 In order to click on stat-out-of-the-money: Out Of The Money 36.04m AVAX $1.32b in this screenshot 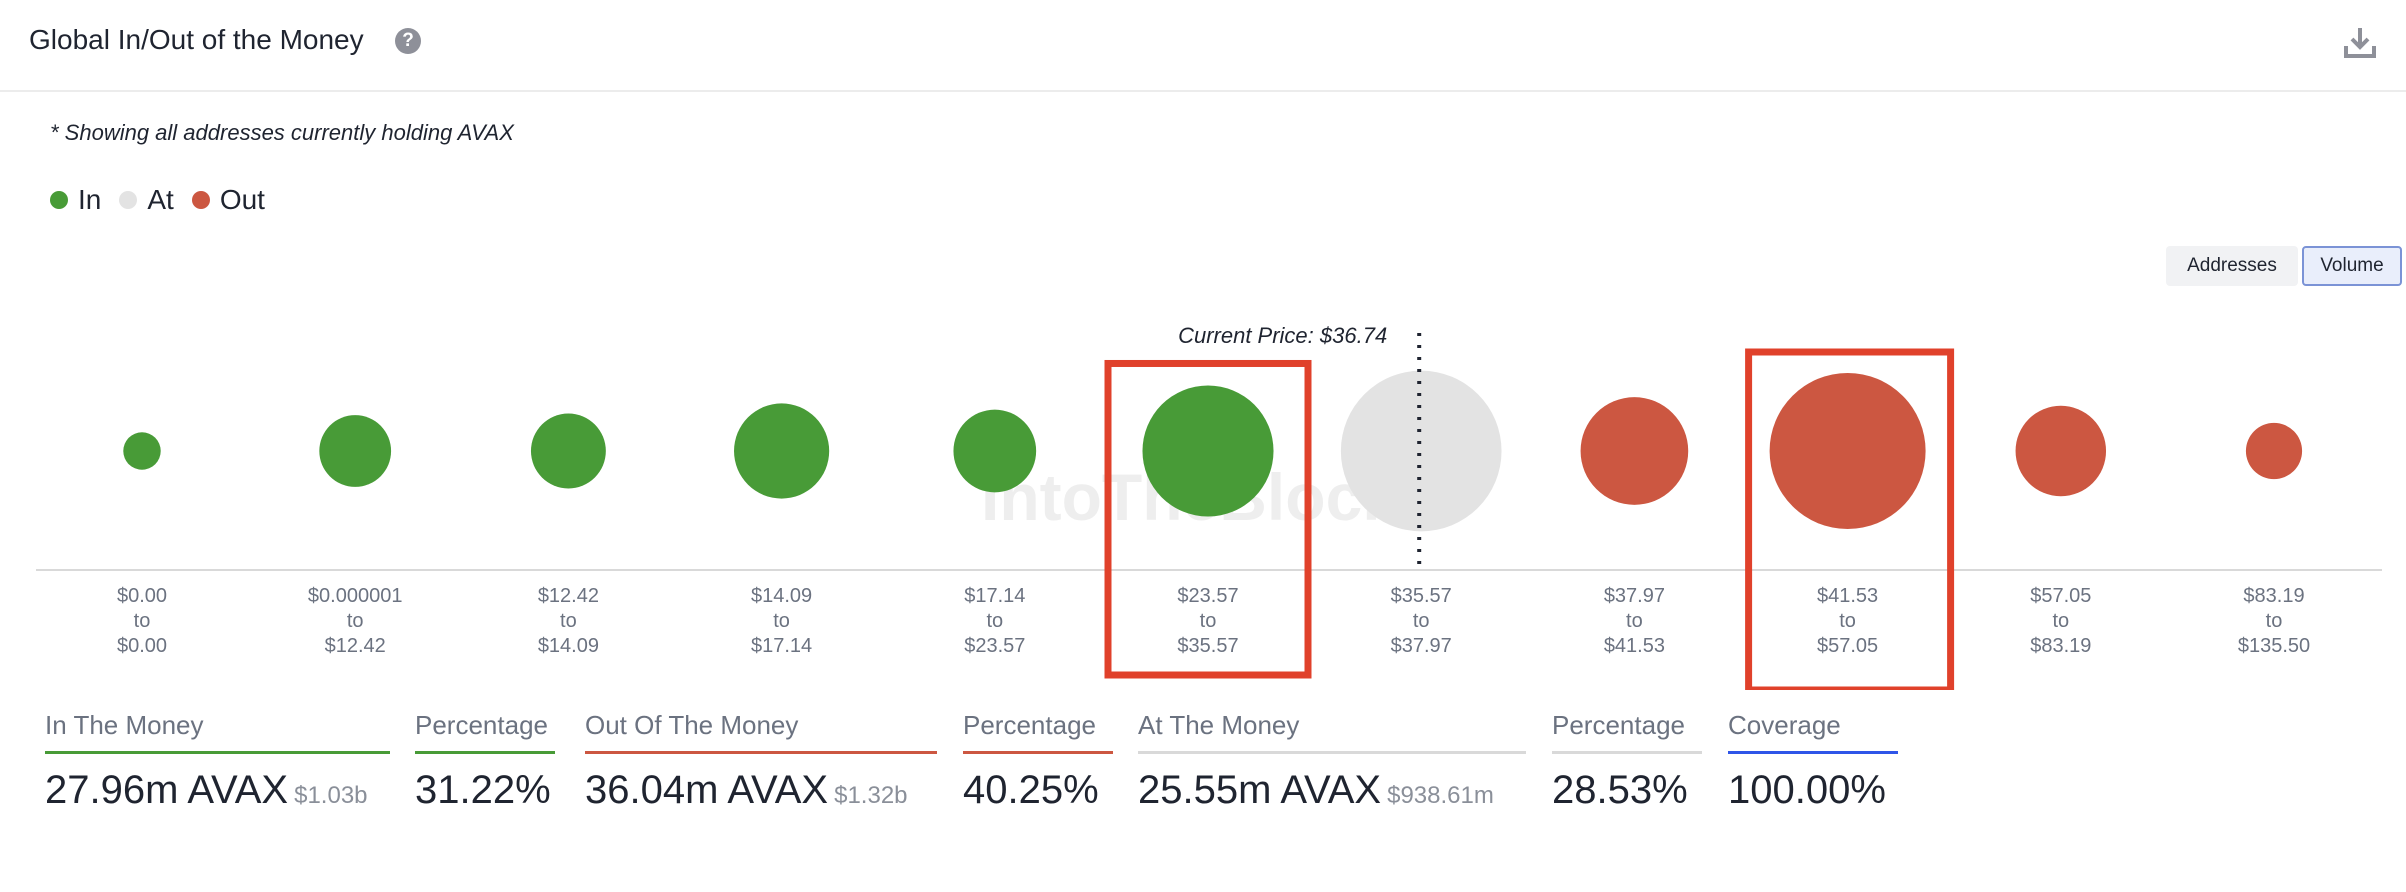, I will do `click(761, 761)`.